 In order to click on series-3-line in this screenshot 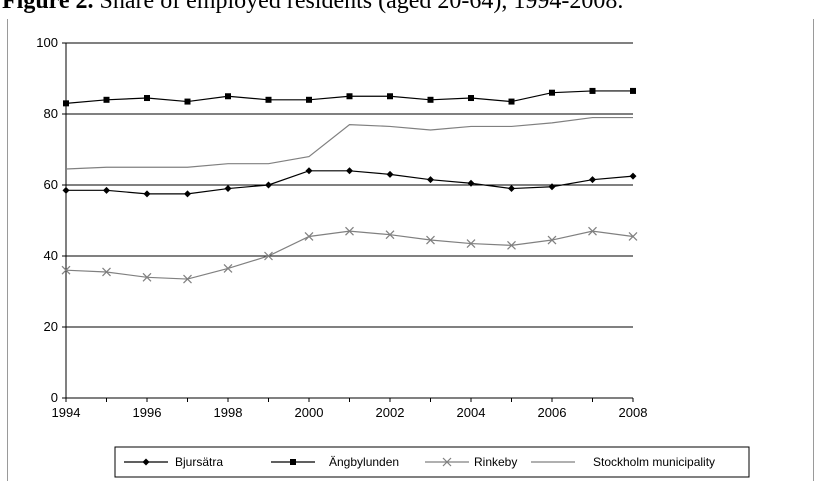, I will do `click(349, 143)`.